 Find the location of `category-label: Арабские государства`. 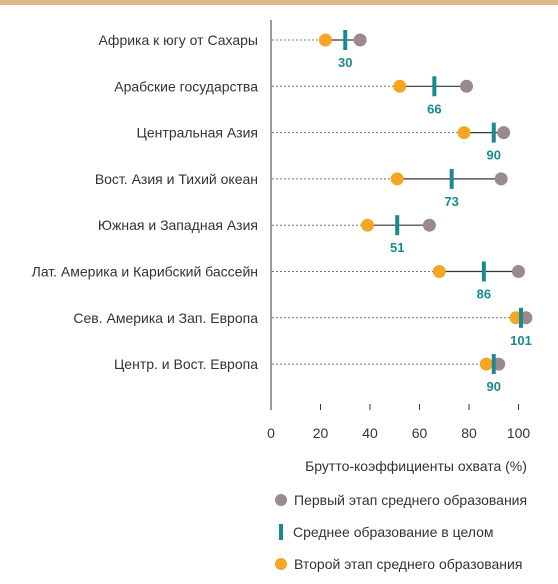

category-label: Арабские государства is located at coordinates (186, 86).